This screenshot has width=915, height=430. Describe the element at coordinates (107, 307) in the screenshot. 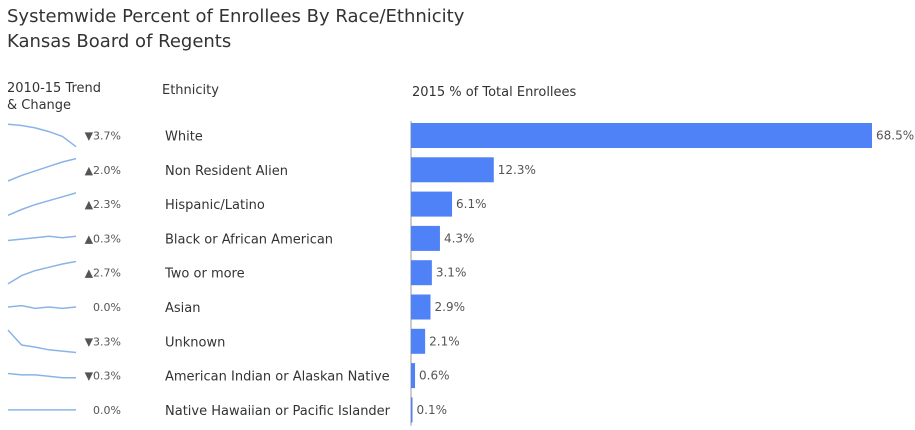

I see `change-label-6: 0.0%` at that location.